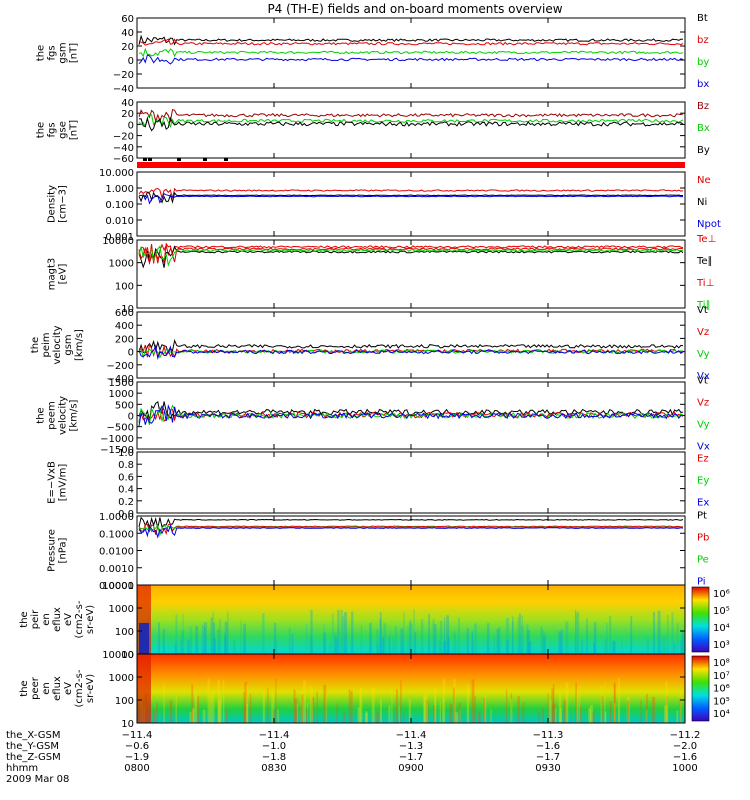  I want to click on colorbar, so click(700, 619).